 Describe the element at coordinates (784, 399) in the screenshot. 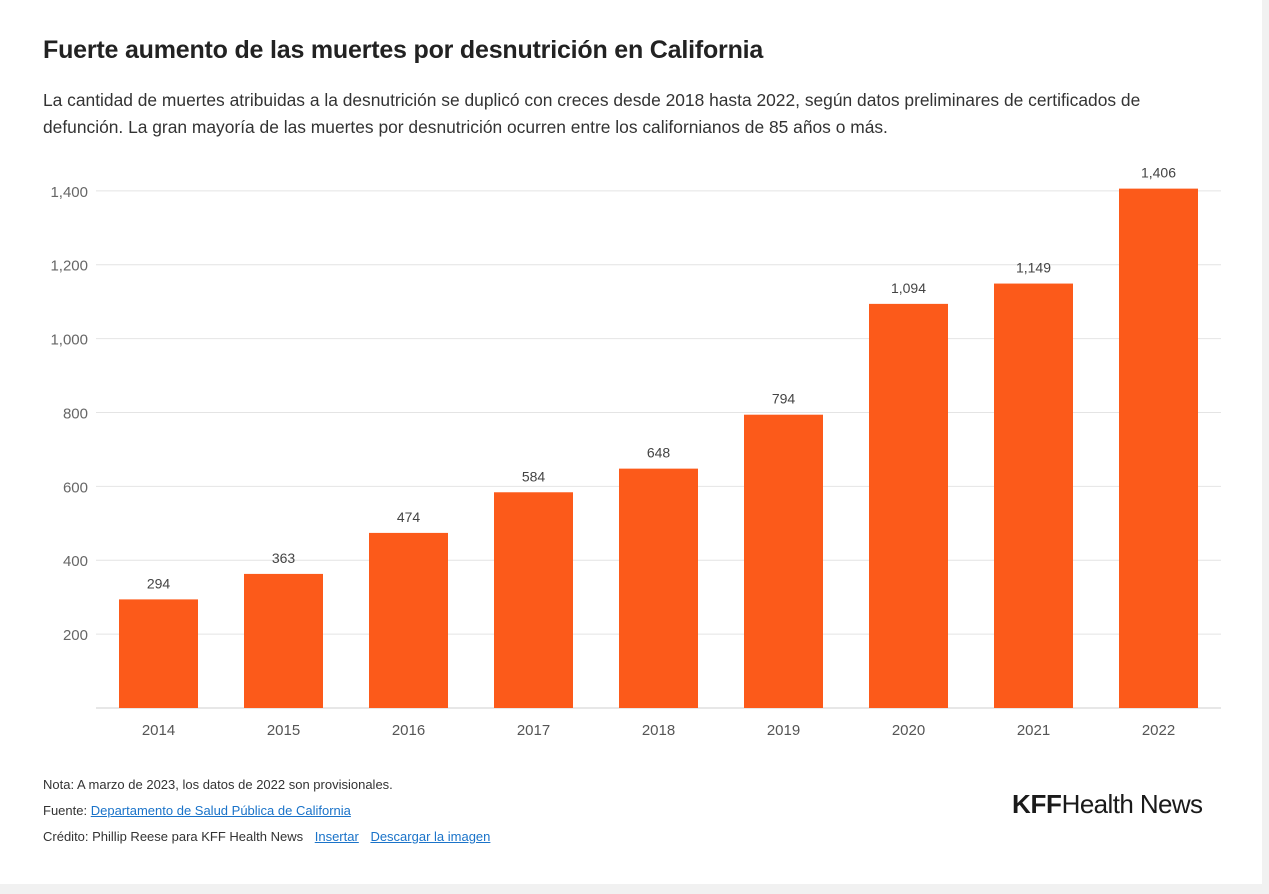

I see `data-label: 794` at that location.